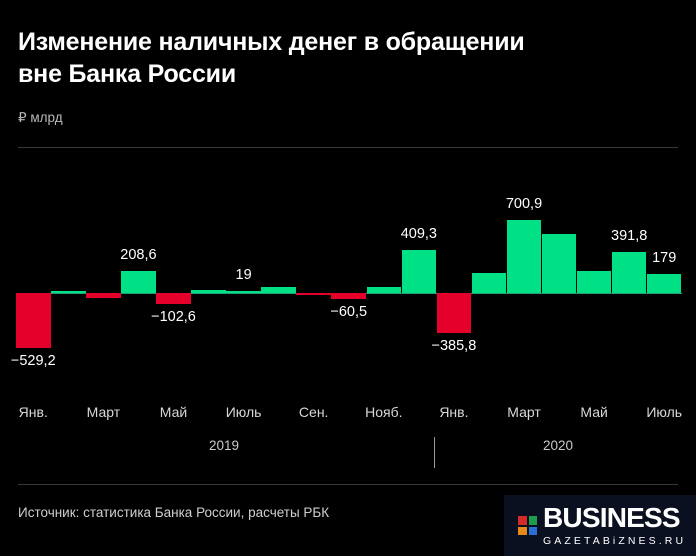 This screenshot has width=696, height=556. What do you see at coordinates (558, 445) in the screenshot?
I see `year-group-label-2020: 2020` at bounding box center [558, 445].